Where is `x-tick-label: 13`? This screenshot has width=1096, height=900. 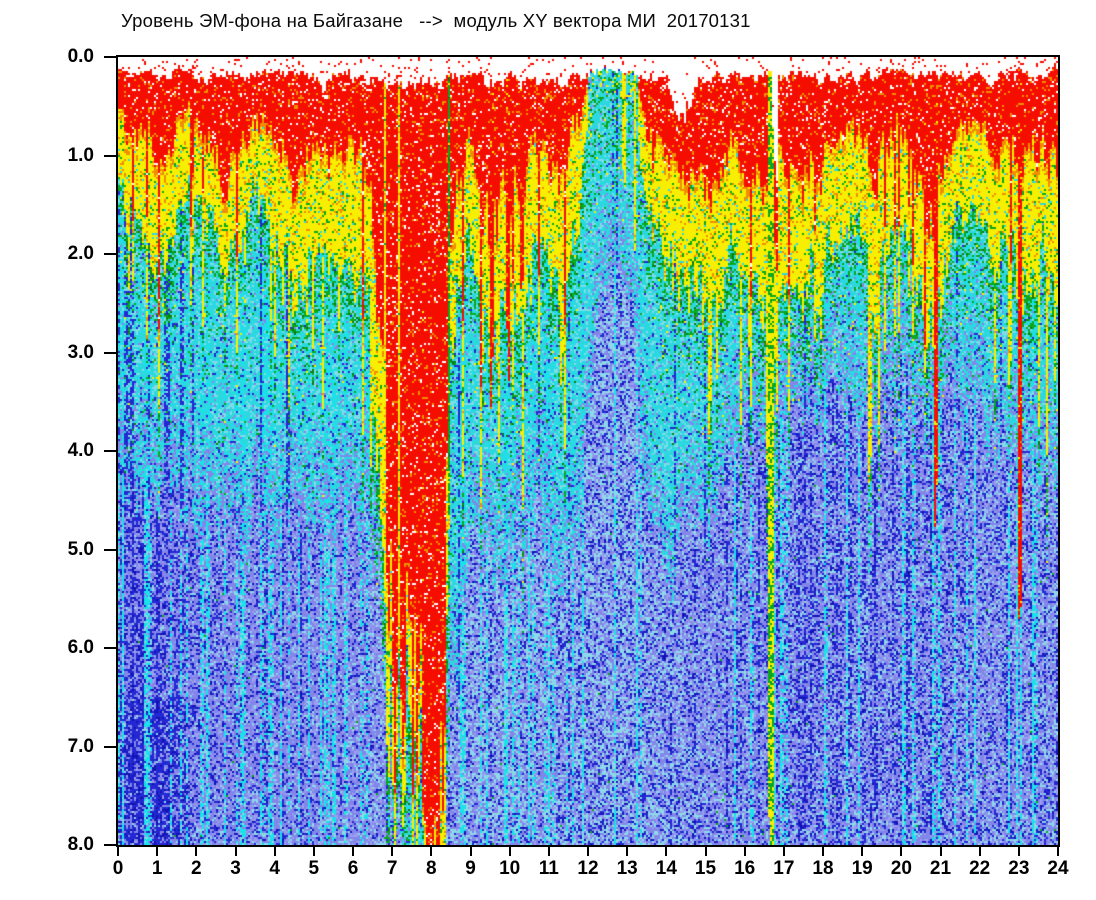
x-tick-label: 13 is located at coordinates (627, 868).